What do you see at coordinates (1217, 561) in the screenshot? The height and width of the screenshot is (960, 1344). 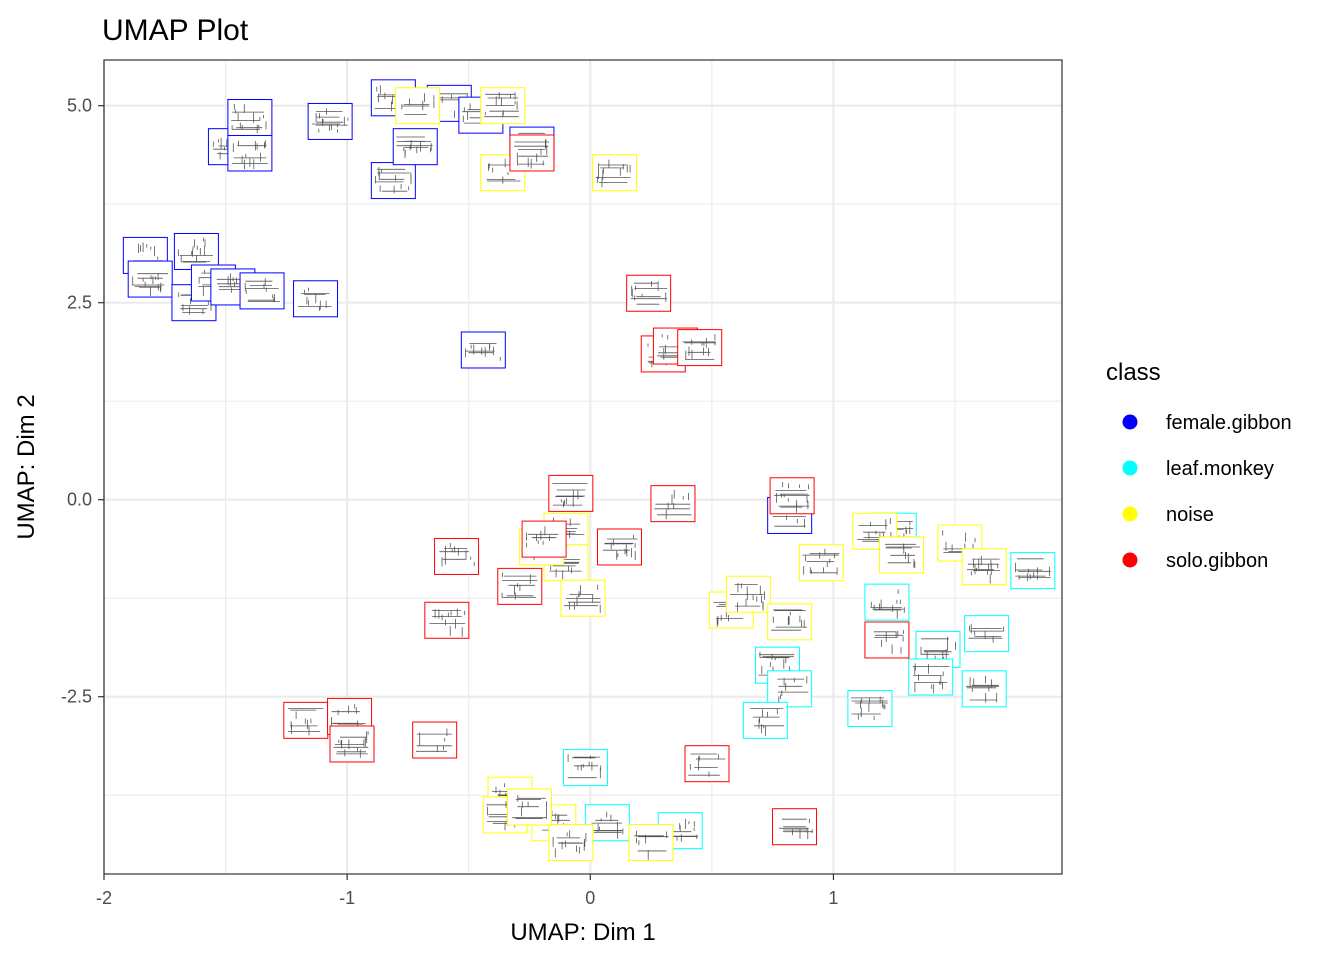 I see `legend-label: solo.gibbon` at bounding box center [1217, 561].